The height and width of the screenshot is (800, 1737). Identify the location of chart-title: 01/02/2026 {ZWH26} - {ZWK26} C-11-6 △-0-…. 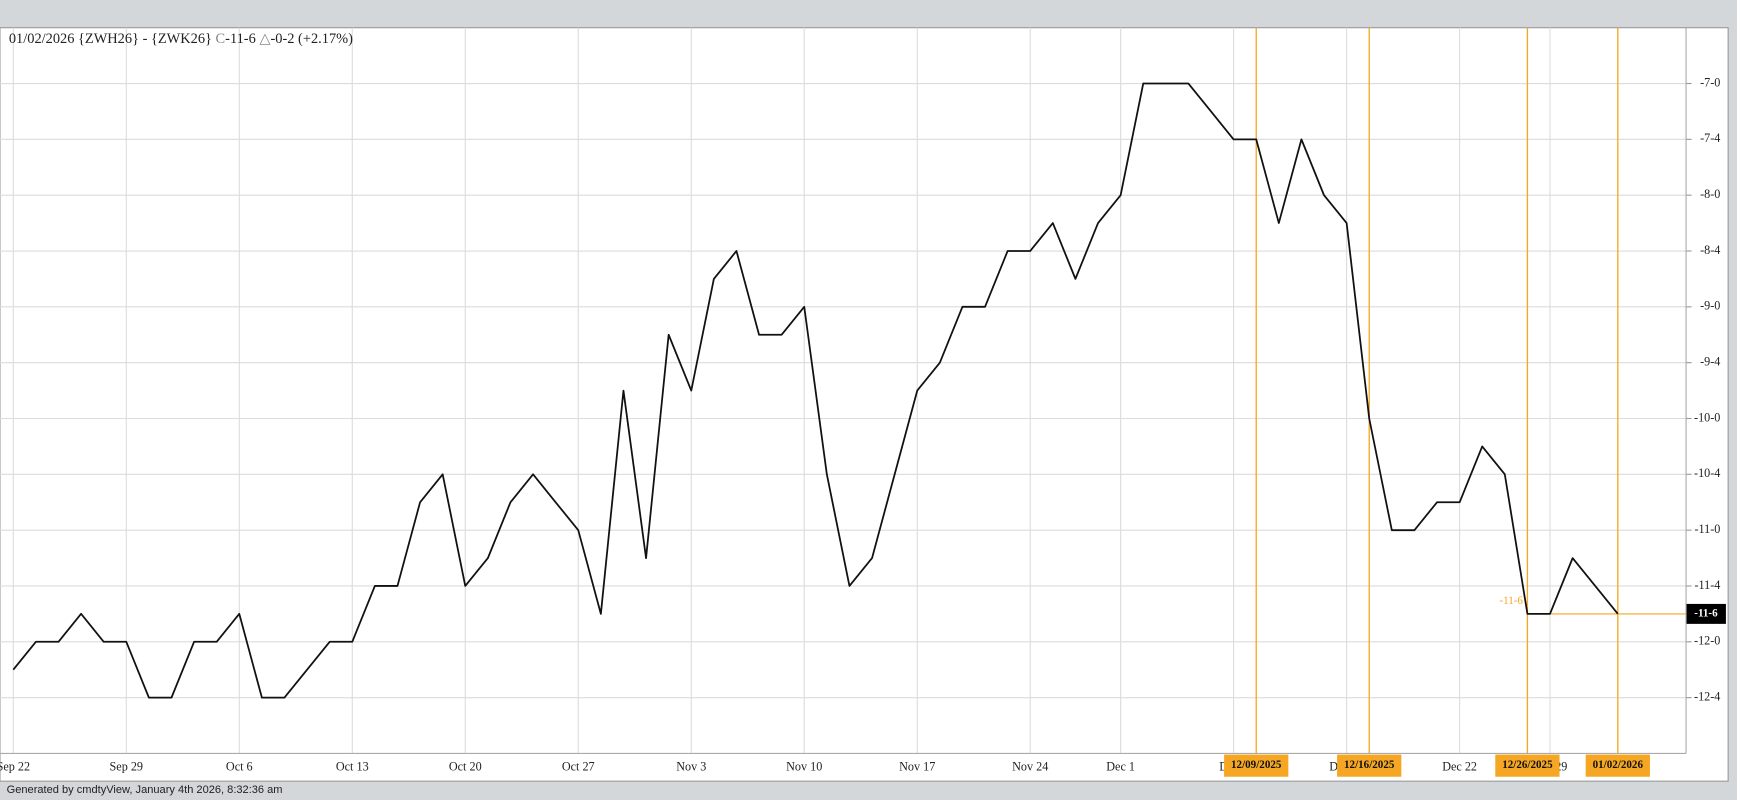
(181, 39).